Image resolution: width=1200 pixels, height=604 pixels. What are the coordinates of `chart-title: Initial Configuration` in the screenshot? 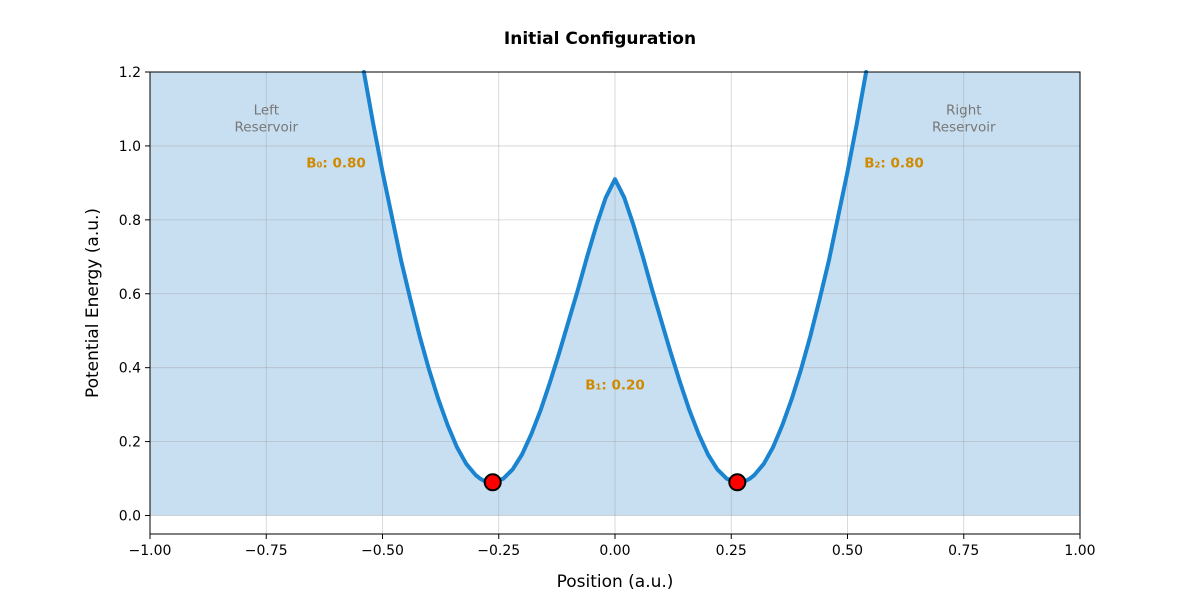 It's located at (600, 39).